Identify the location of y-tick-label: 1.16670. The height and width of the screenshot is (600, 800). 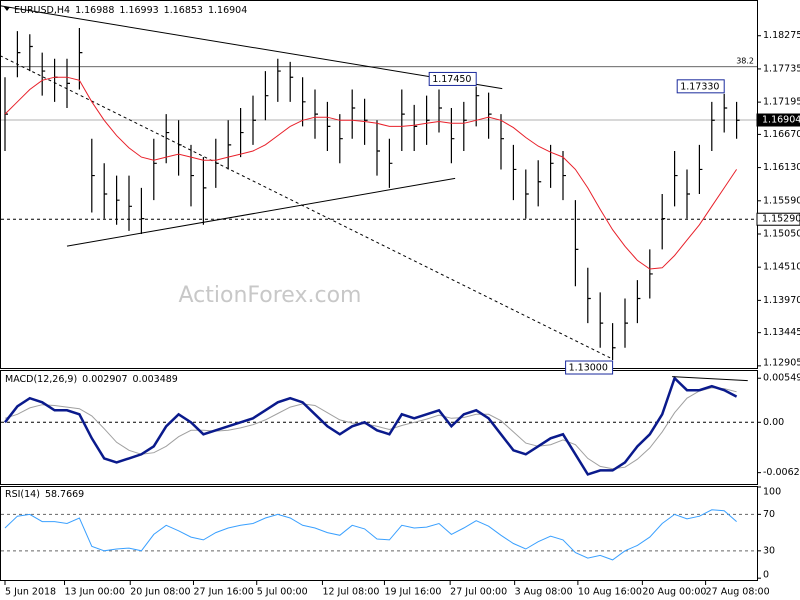
(781, 134).